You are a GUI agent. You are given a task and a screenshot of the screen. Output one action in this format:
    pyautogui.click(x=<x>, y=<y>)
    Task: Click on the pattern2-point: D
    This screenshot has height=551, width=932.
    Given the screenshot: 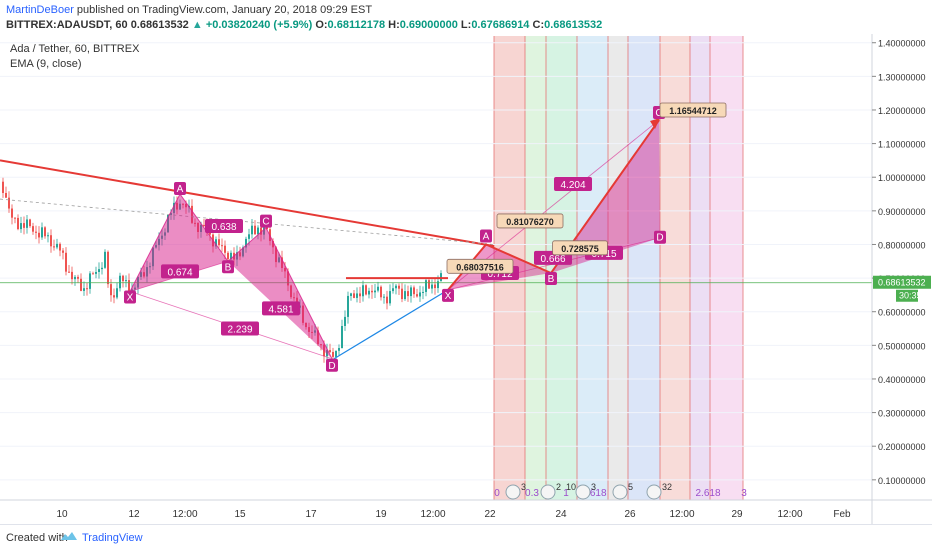 What is the action you would take?
    pyautogui.click(x=659, y=238)
    